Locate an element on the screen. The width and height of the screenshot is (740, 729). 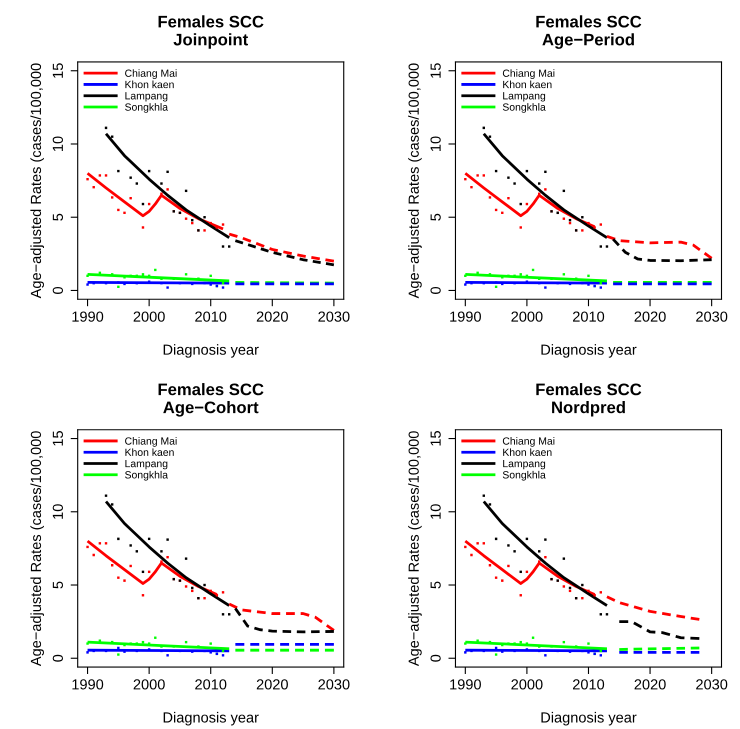
chart-subtitle: Age−Cohort is located at coordinates (210, 409).